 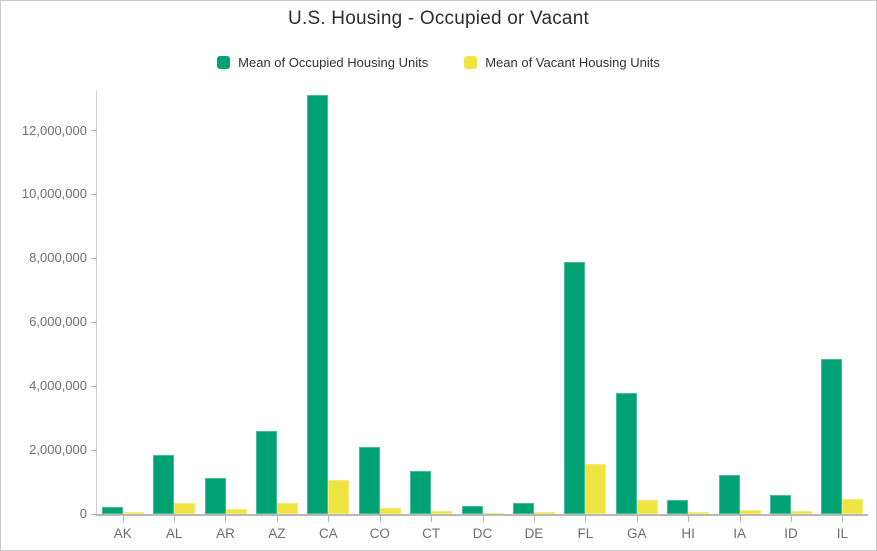 I want to click on bar-vacant-ID, so click(x=801, y=512).